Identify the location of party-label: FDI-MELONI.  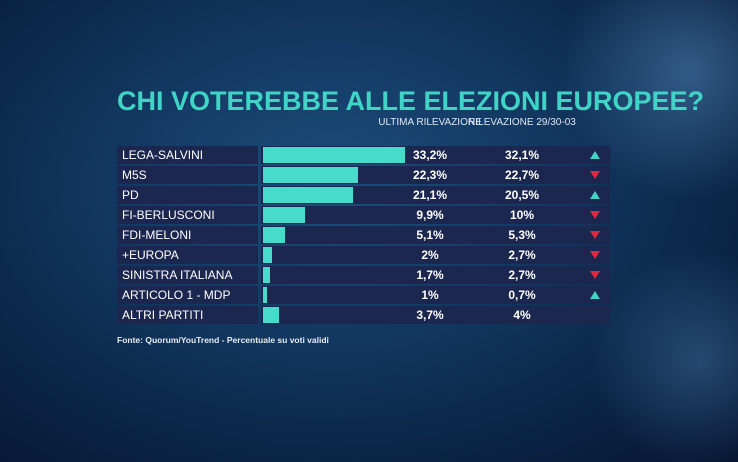
(187, 235).